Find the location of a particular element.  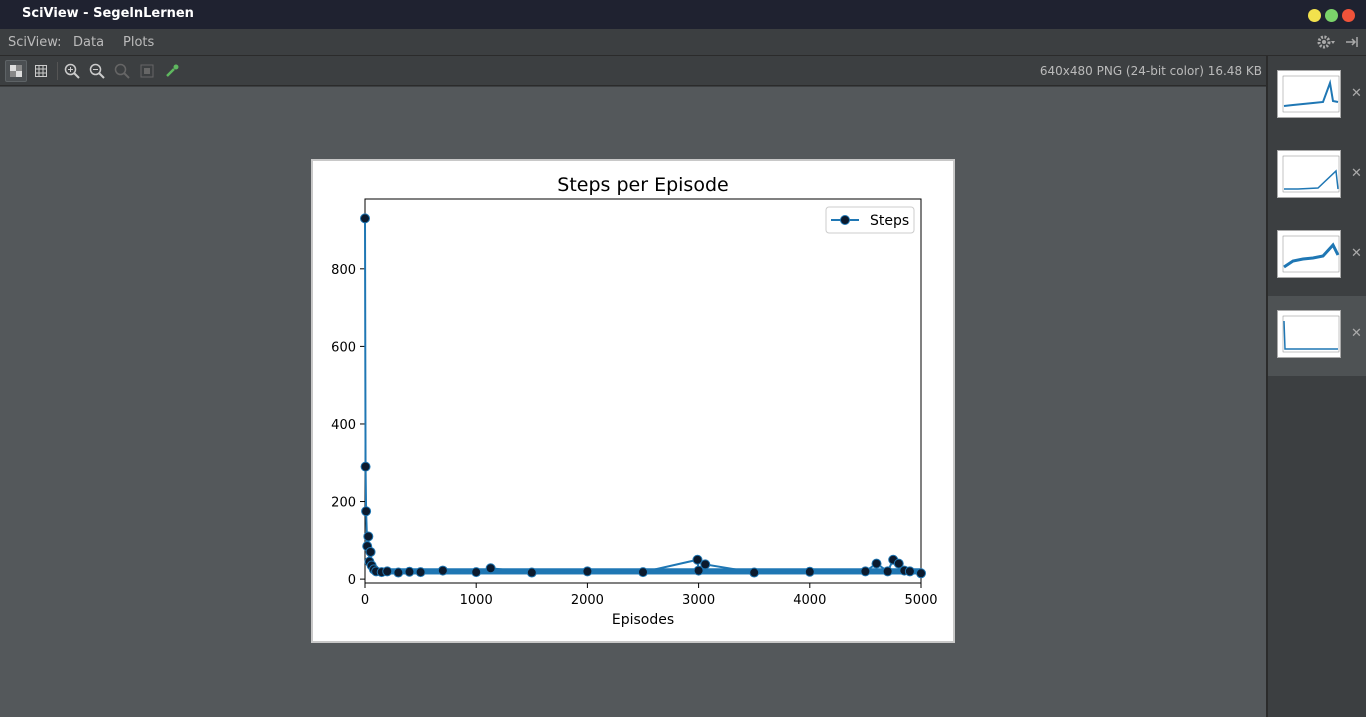

thumbnail-2: ✕ is located at coordinates (1317, 176).